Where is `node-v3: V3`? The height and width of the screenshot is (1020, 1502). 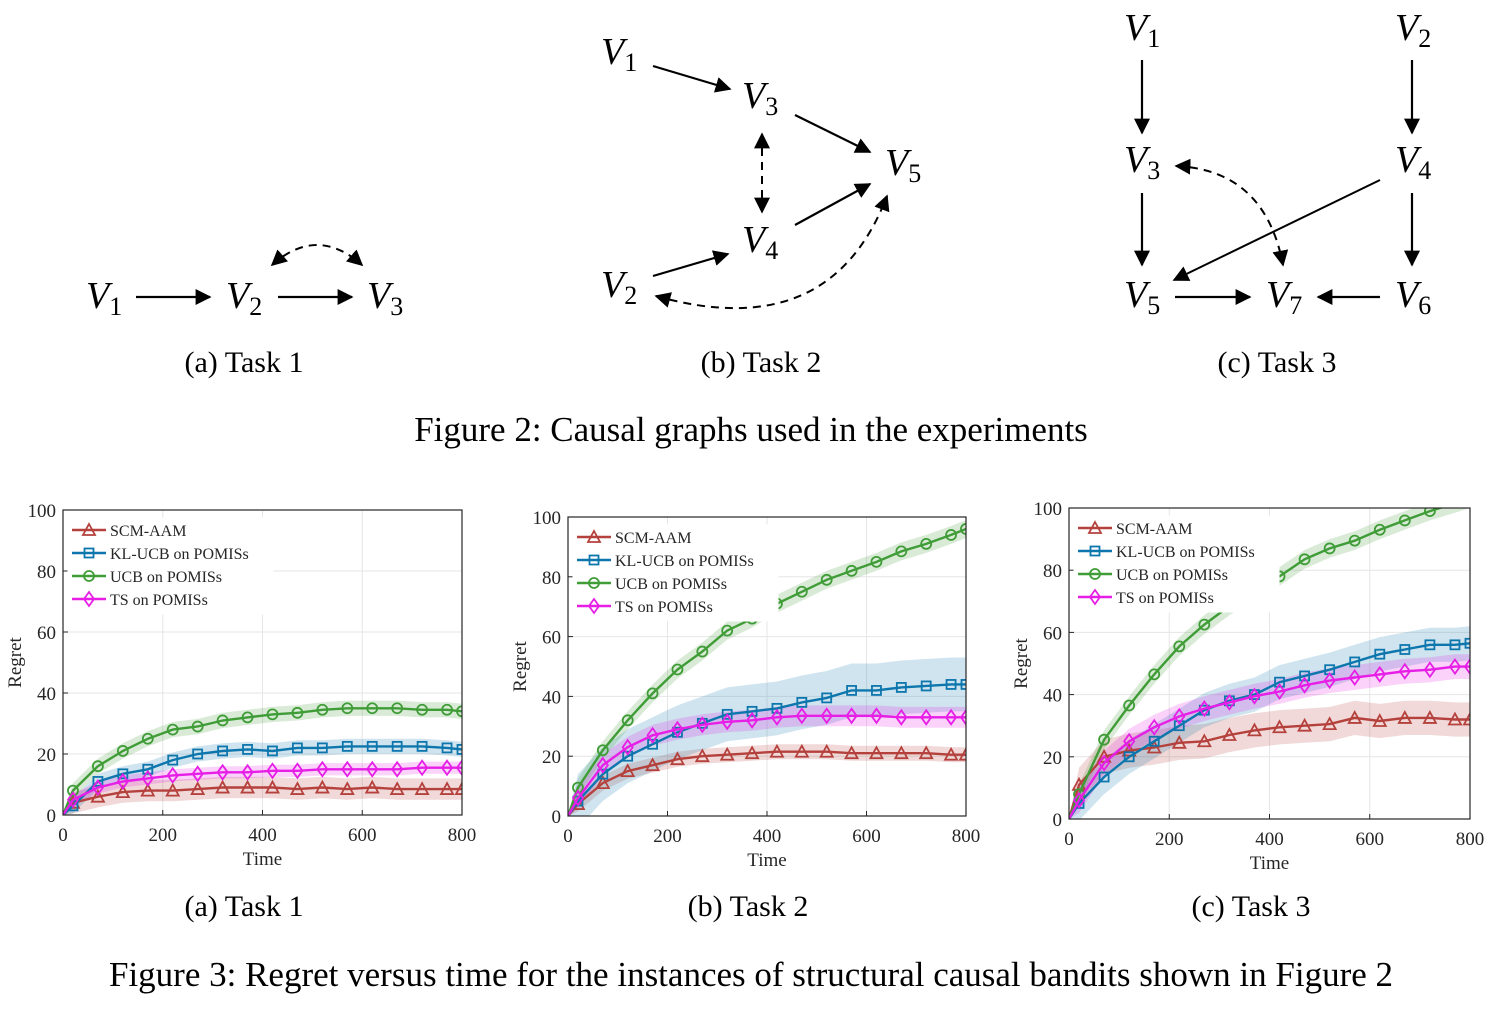
node-v3: V3 is located at coordinates (385, 298).